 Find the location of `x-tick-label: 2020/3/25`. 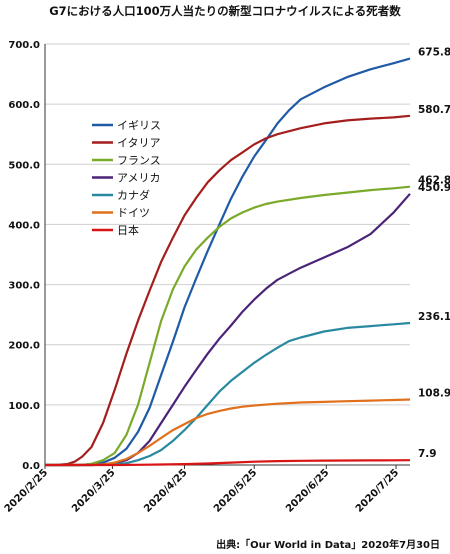

x-tick-label: 2020/3/25 is located at coordinates (93, 490).